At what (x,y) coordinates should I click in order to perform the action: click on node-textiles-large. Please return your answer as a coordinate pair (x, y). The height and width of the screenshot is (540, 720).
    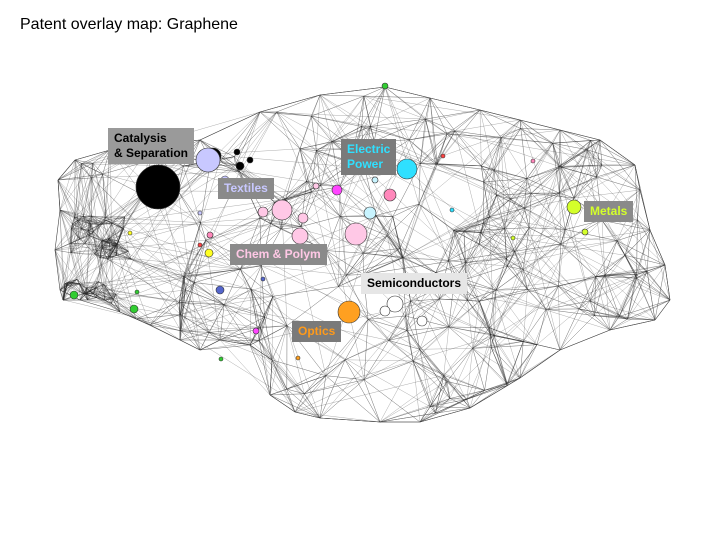
    Looking at the image, I should click on (208, 160).